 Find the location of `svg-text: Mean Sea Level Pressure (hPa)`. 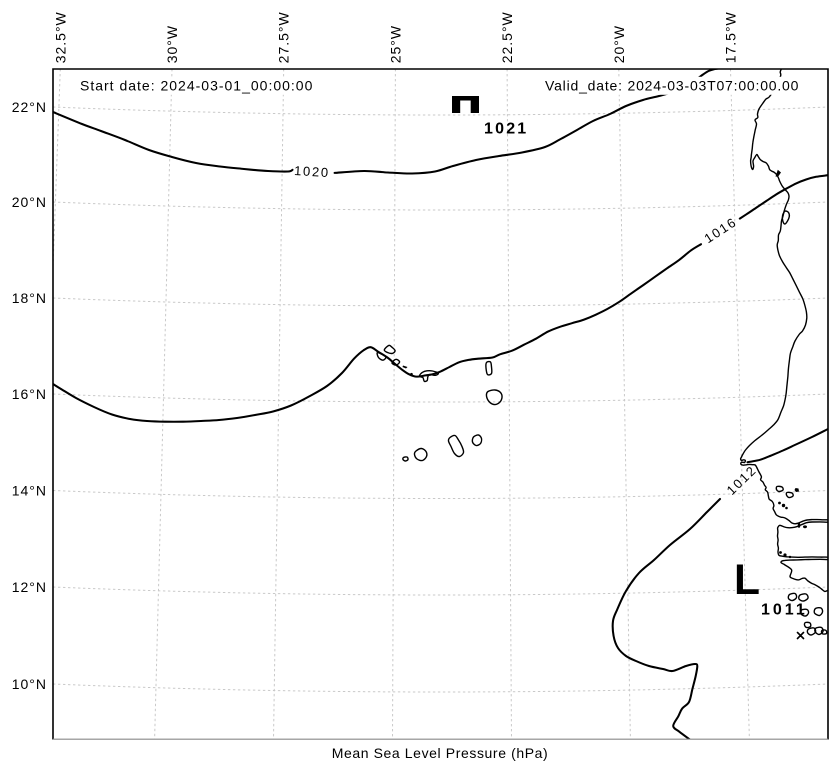

svg-text: Mean Sea Level Pressure (hPa) is located at coordinates (440, 753).